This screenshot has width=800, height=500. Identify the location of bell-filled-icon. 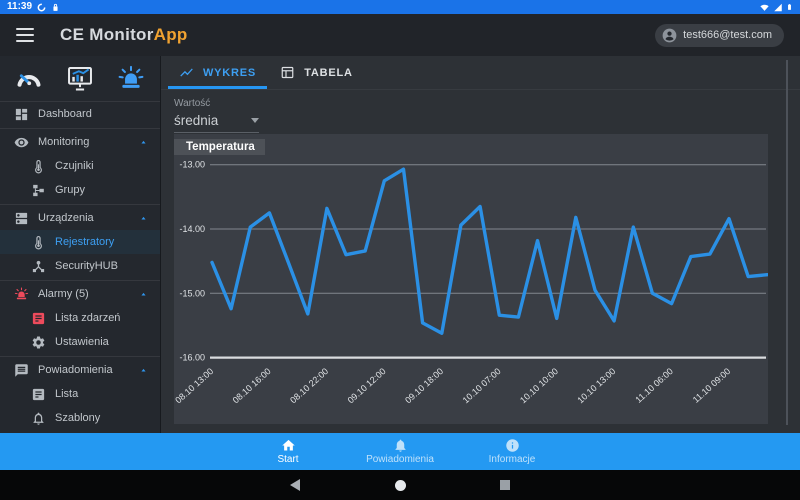
(400, 445).